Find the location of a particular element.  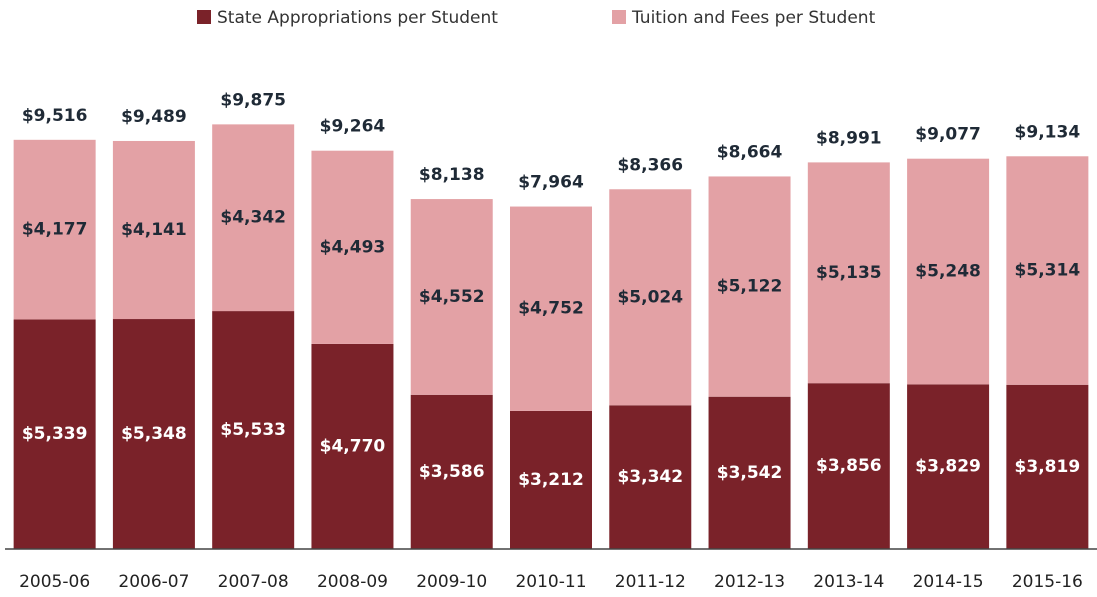

x-tick-label: 2014-15 is located at coordinates (948, 582).